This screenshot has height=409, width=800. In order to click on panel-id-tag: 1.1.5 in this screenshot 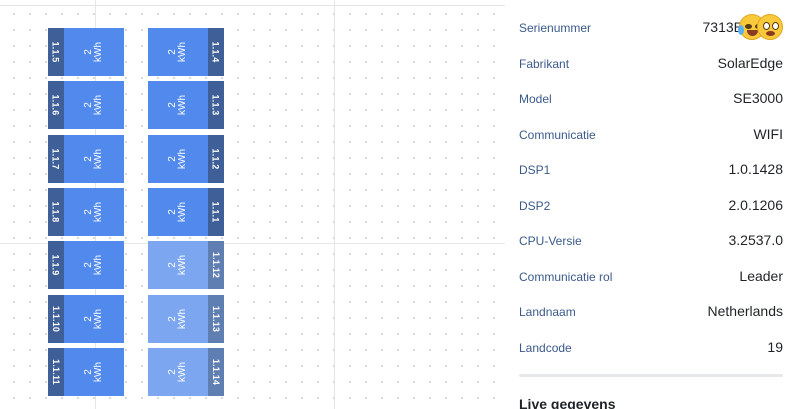, I will do `click(56, 52)`.